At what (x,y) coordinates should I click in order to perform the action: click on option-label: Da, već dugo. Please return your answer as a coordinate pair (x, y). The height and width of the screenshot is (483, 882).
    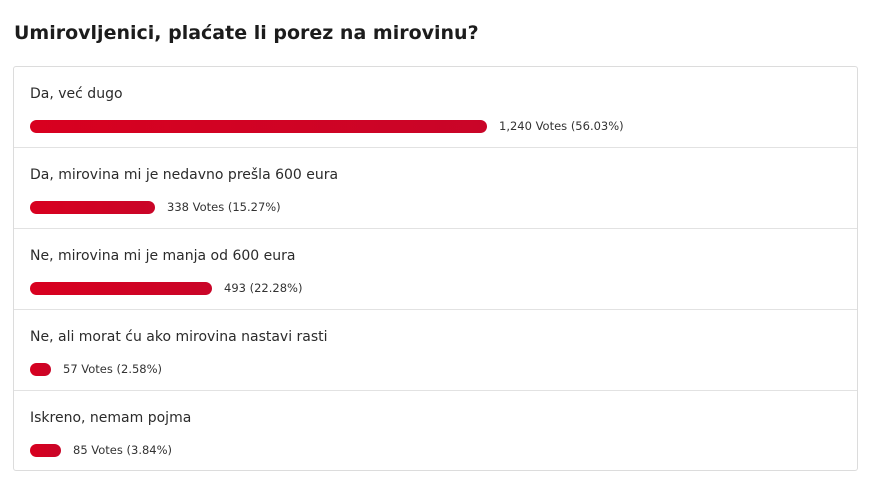
    Looking at the image, I should click on (76, 94).